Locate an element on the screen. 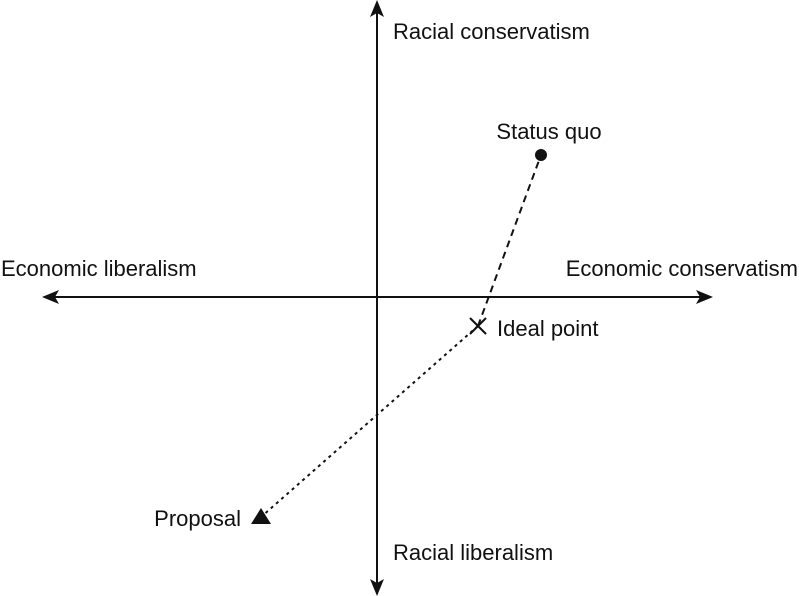  ideal-point-label: Ideal point is located at coordinates (548, 328).